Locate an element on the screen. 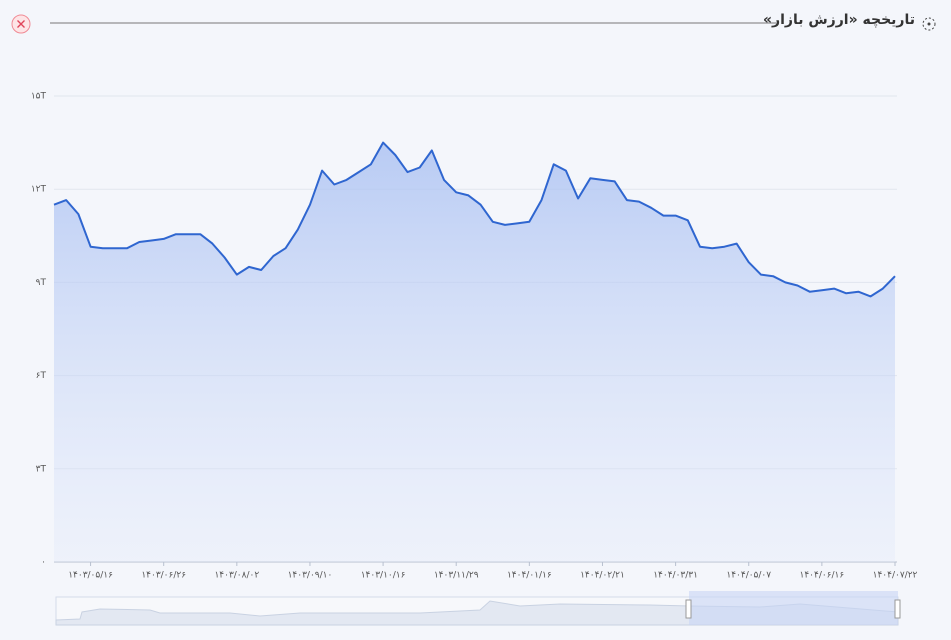  y-tick-label: ۰ is located at coordinates (43, 563).